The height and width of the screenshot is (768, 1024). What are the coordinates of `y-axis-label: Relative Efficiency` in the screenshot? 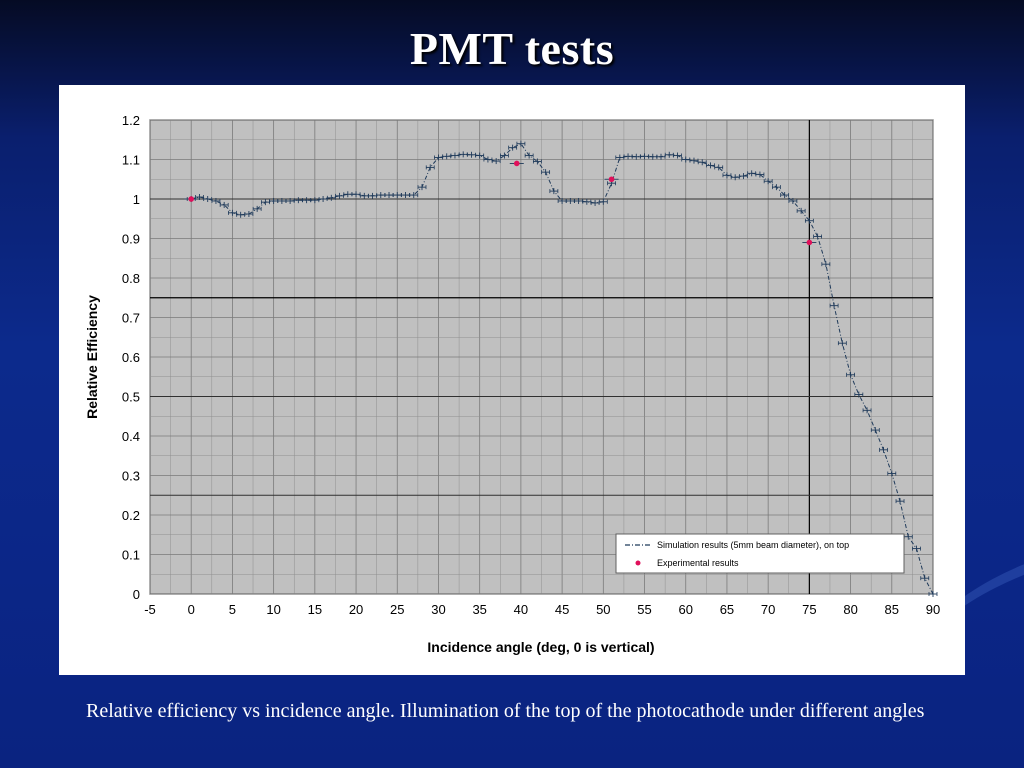 It's located at (92, 357).